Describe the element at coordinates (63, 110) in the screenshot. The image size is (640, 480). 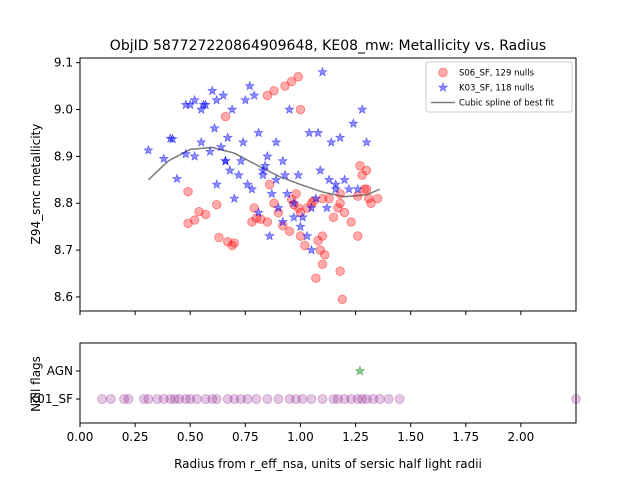
I see `metallicity-y-tick-label: 9.0` at that location.